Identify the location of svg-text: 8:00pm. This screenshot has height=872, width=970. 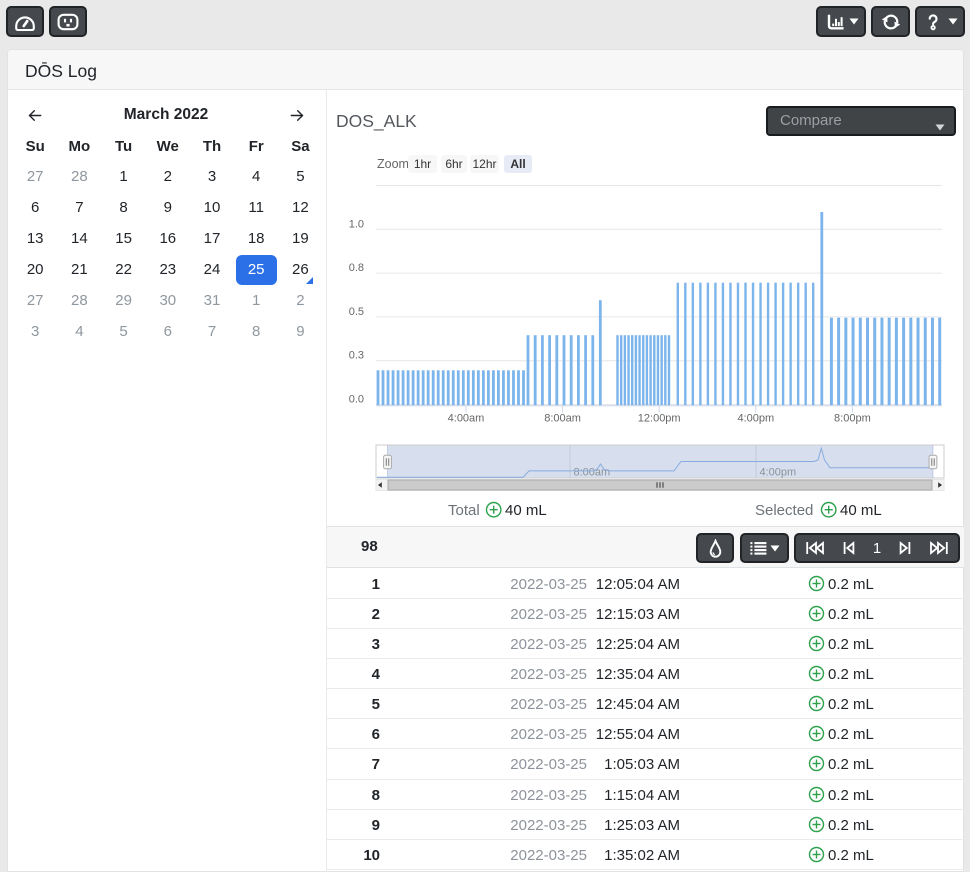
(852, 419).